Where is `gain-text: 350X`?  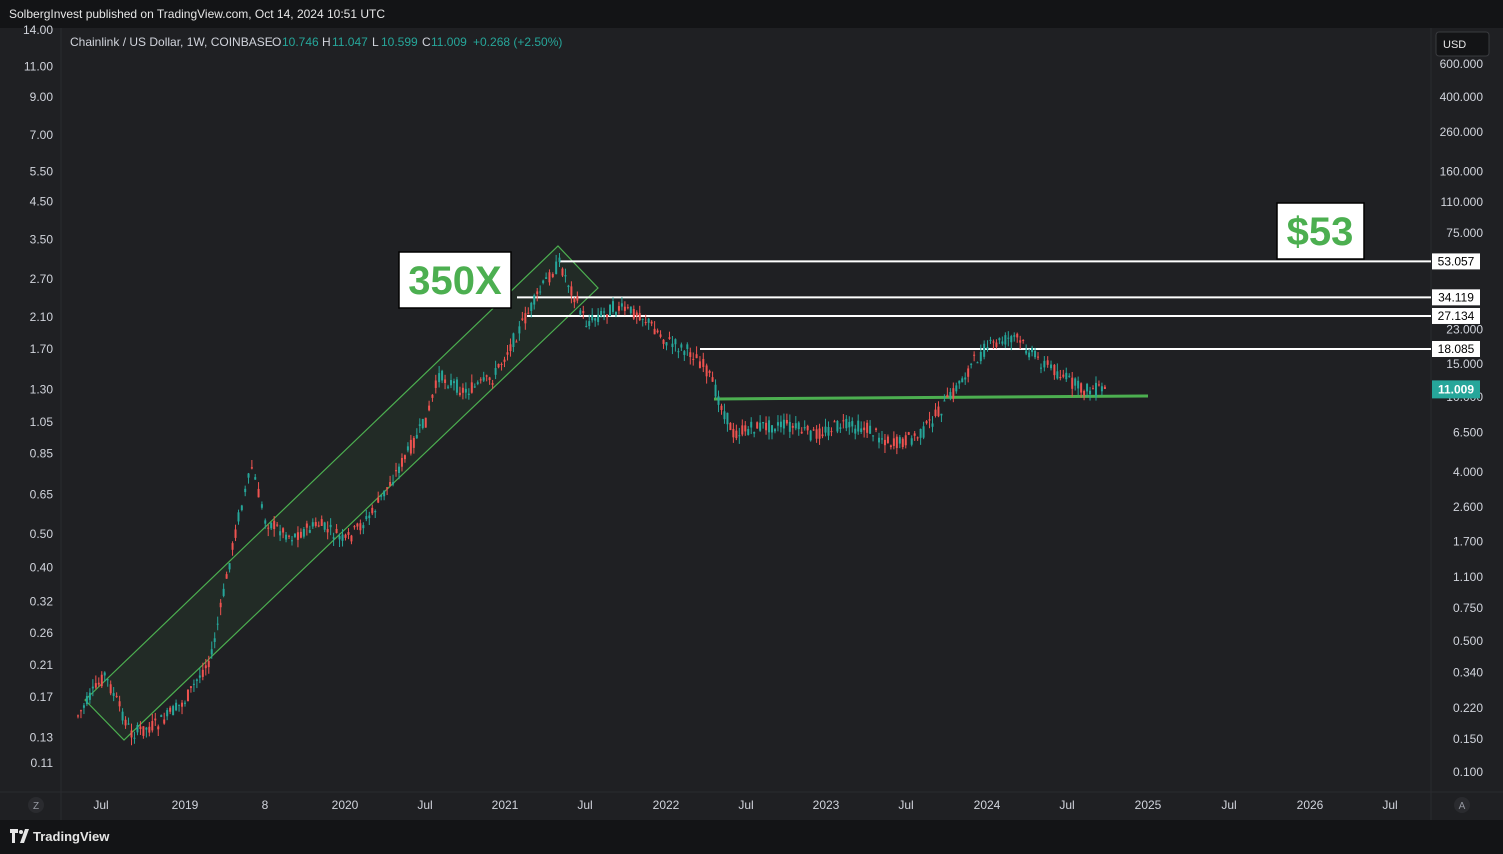 gain-text: 350X is located at coordinates (455, 281).